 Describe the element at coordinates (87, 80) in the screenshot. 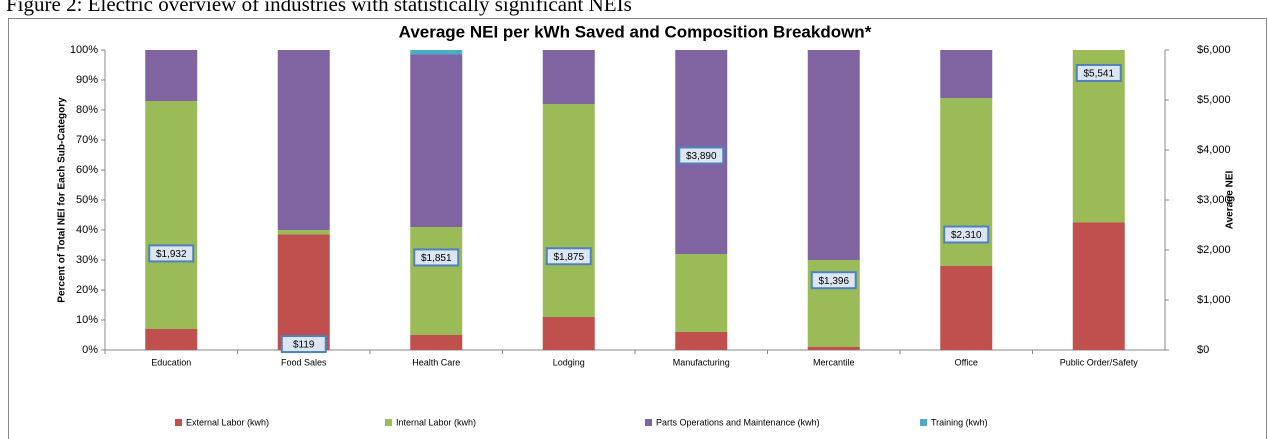

I see `y-tick-label: 90%` at that location.